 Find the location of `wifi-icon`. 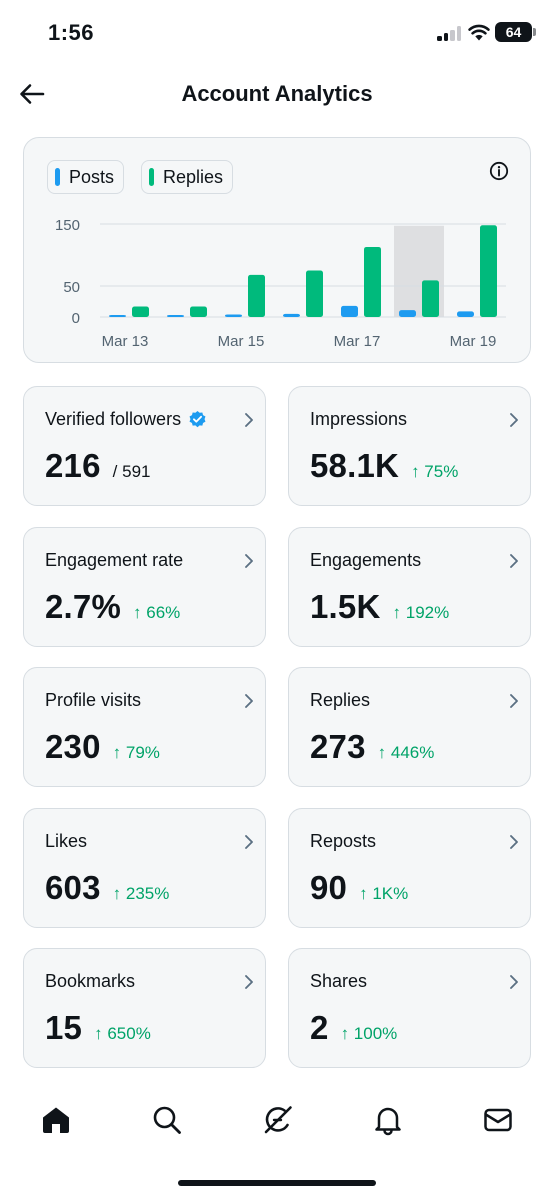

wifi-icon is located at coordinates (479, 32).